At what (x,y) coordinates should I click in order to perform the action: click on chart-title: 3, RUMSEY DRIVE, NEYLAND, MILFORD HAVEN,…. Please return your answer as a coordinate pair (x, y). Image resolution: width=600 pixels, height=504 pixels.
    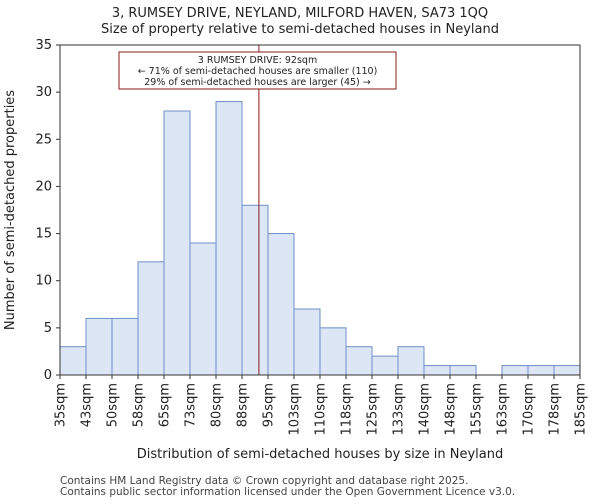
    Looking at the image, I should click on (300, 13).